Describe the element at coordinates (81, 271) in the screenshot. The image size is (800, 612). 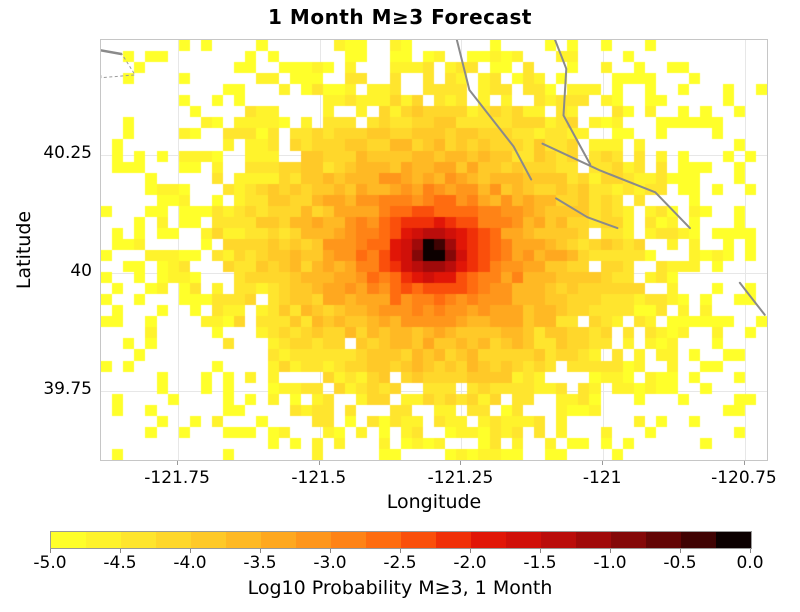
I see `y-tick-label: 40` at that location.